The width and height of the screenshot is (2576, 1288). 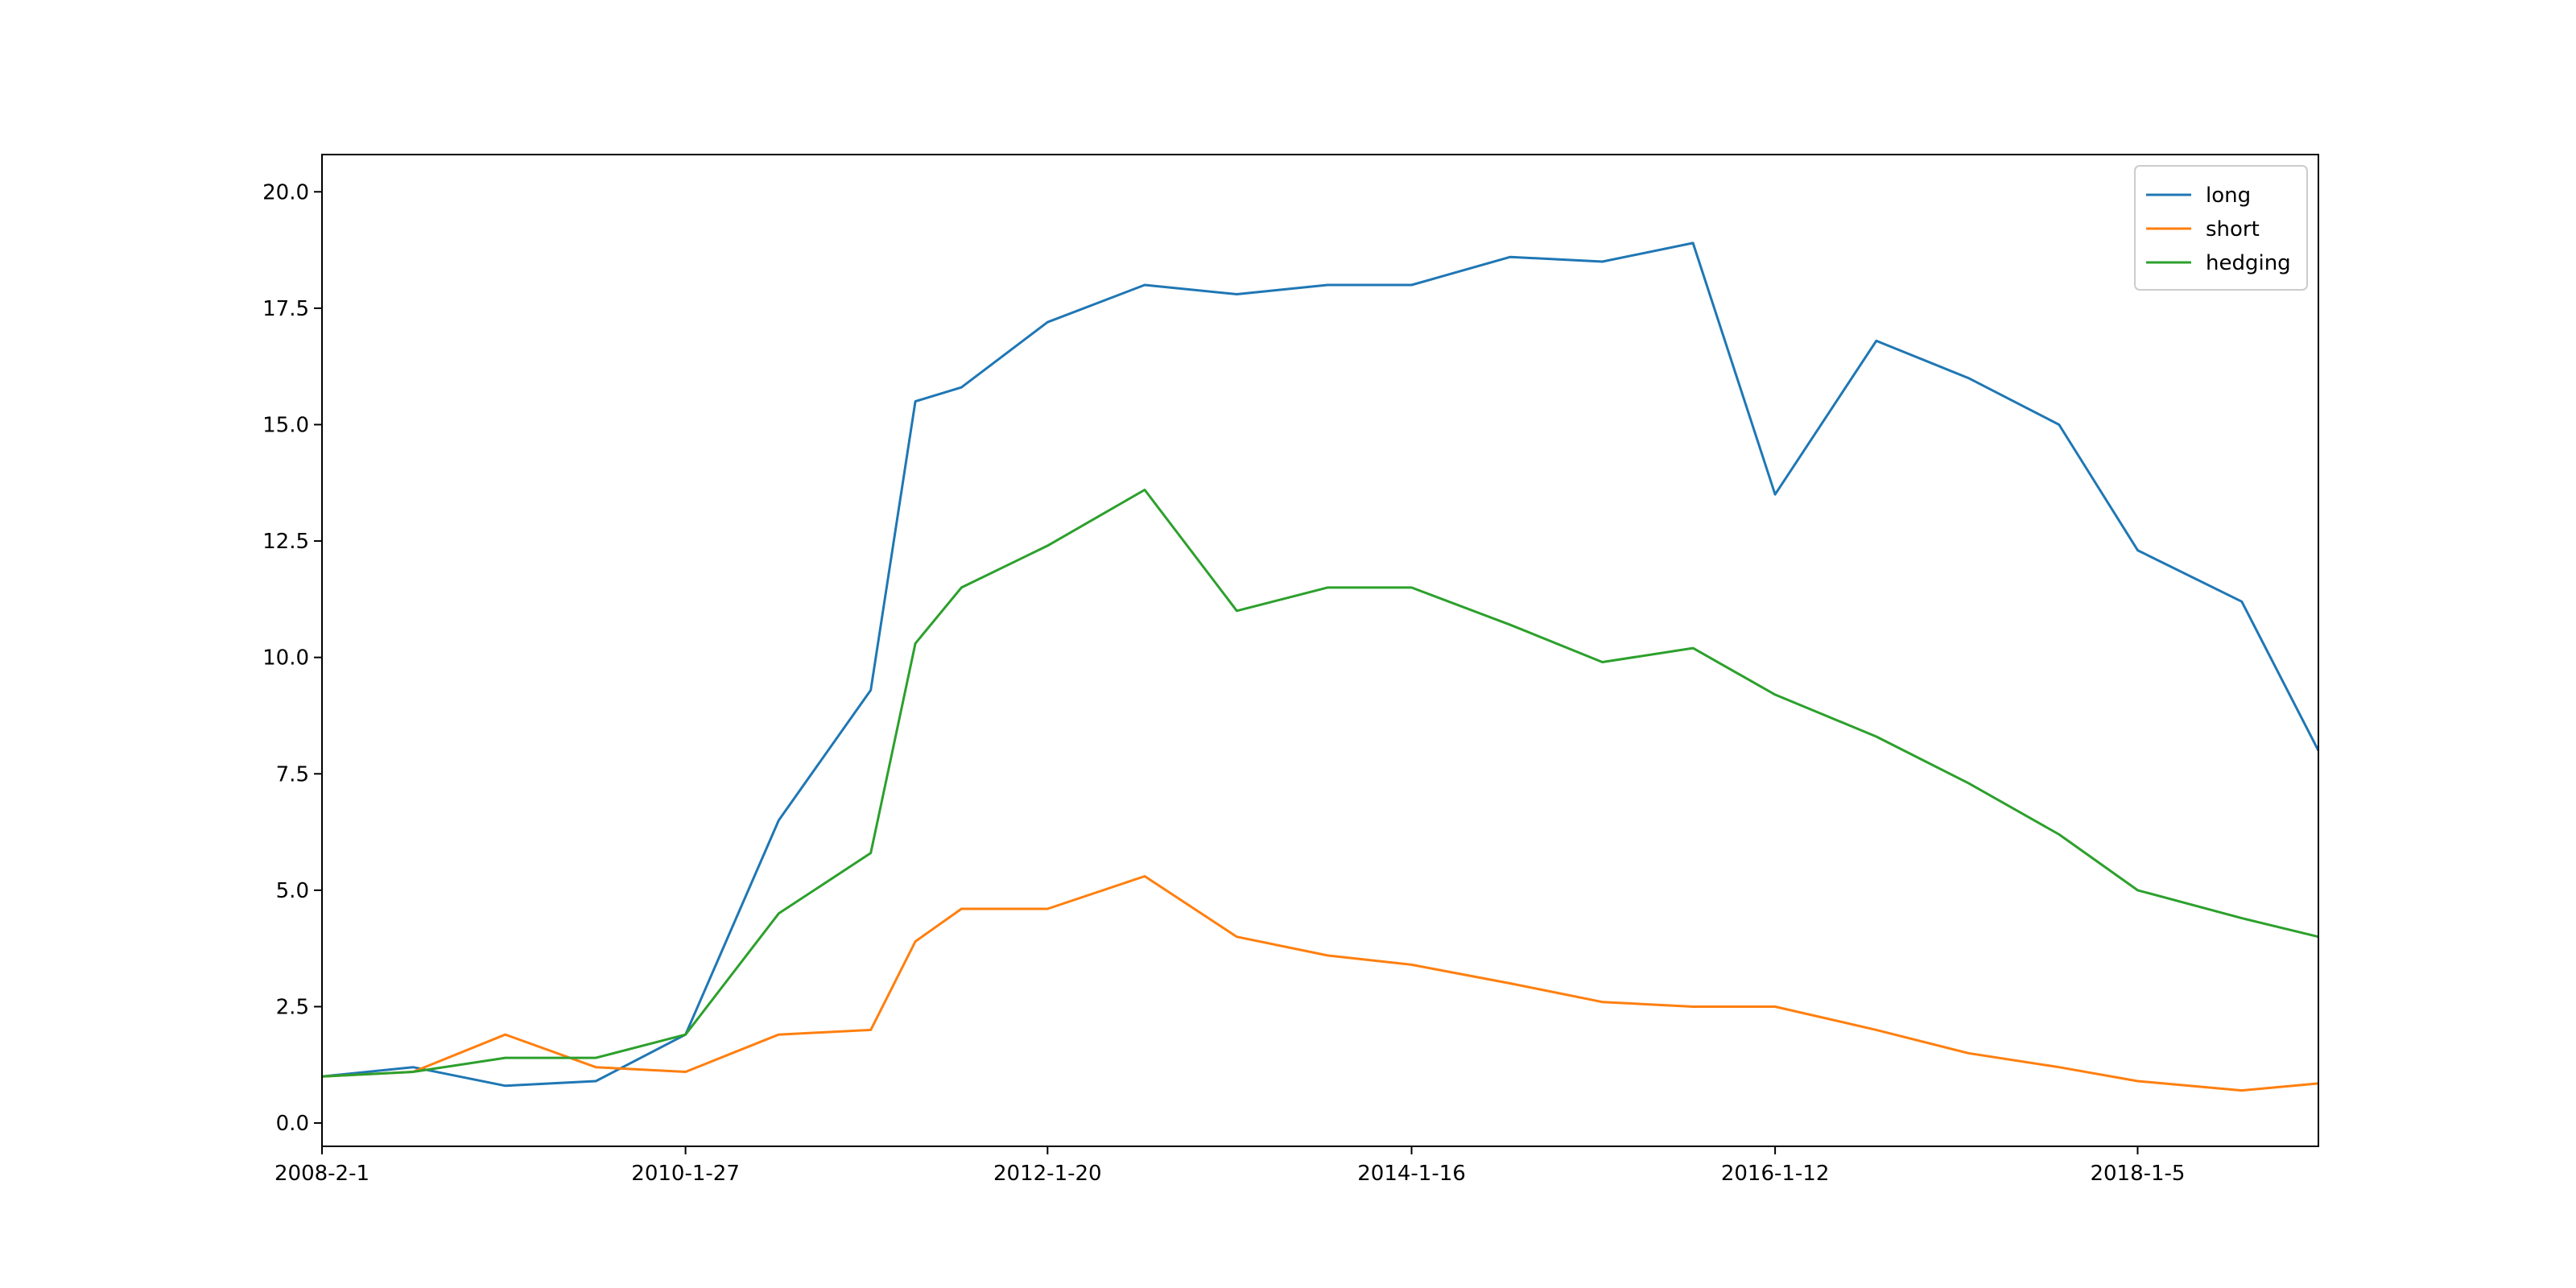 What do you see at coordinates (685, 1174) in the screenshot?
I see `x-tick-label: 2010-1-27` at bounding box center [685, 1174].